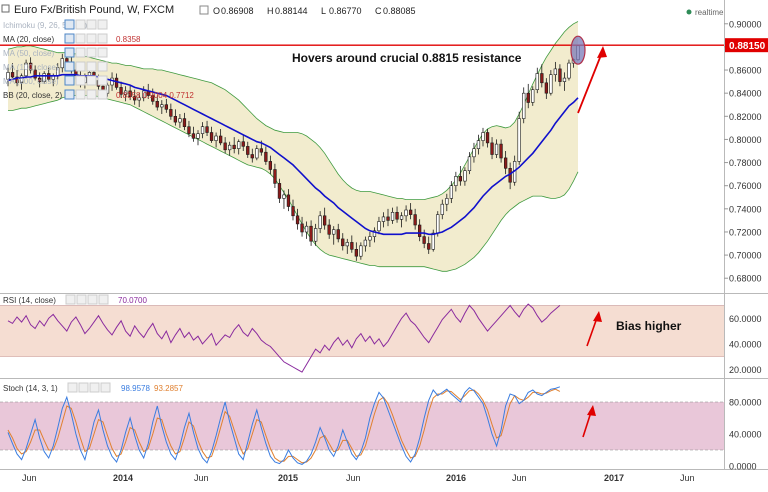 The width and height of the screenshot is (768, 492). What do you see at coordinates (745, 117) in the screenshot?
I see `price-tick-label: 0.82000` at bounding box center [745, 117].